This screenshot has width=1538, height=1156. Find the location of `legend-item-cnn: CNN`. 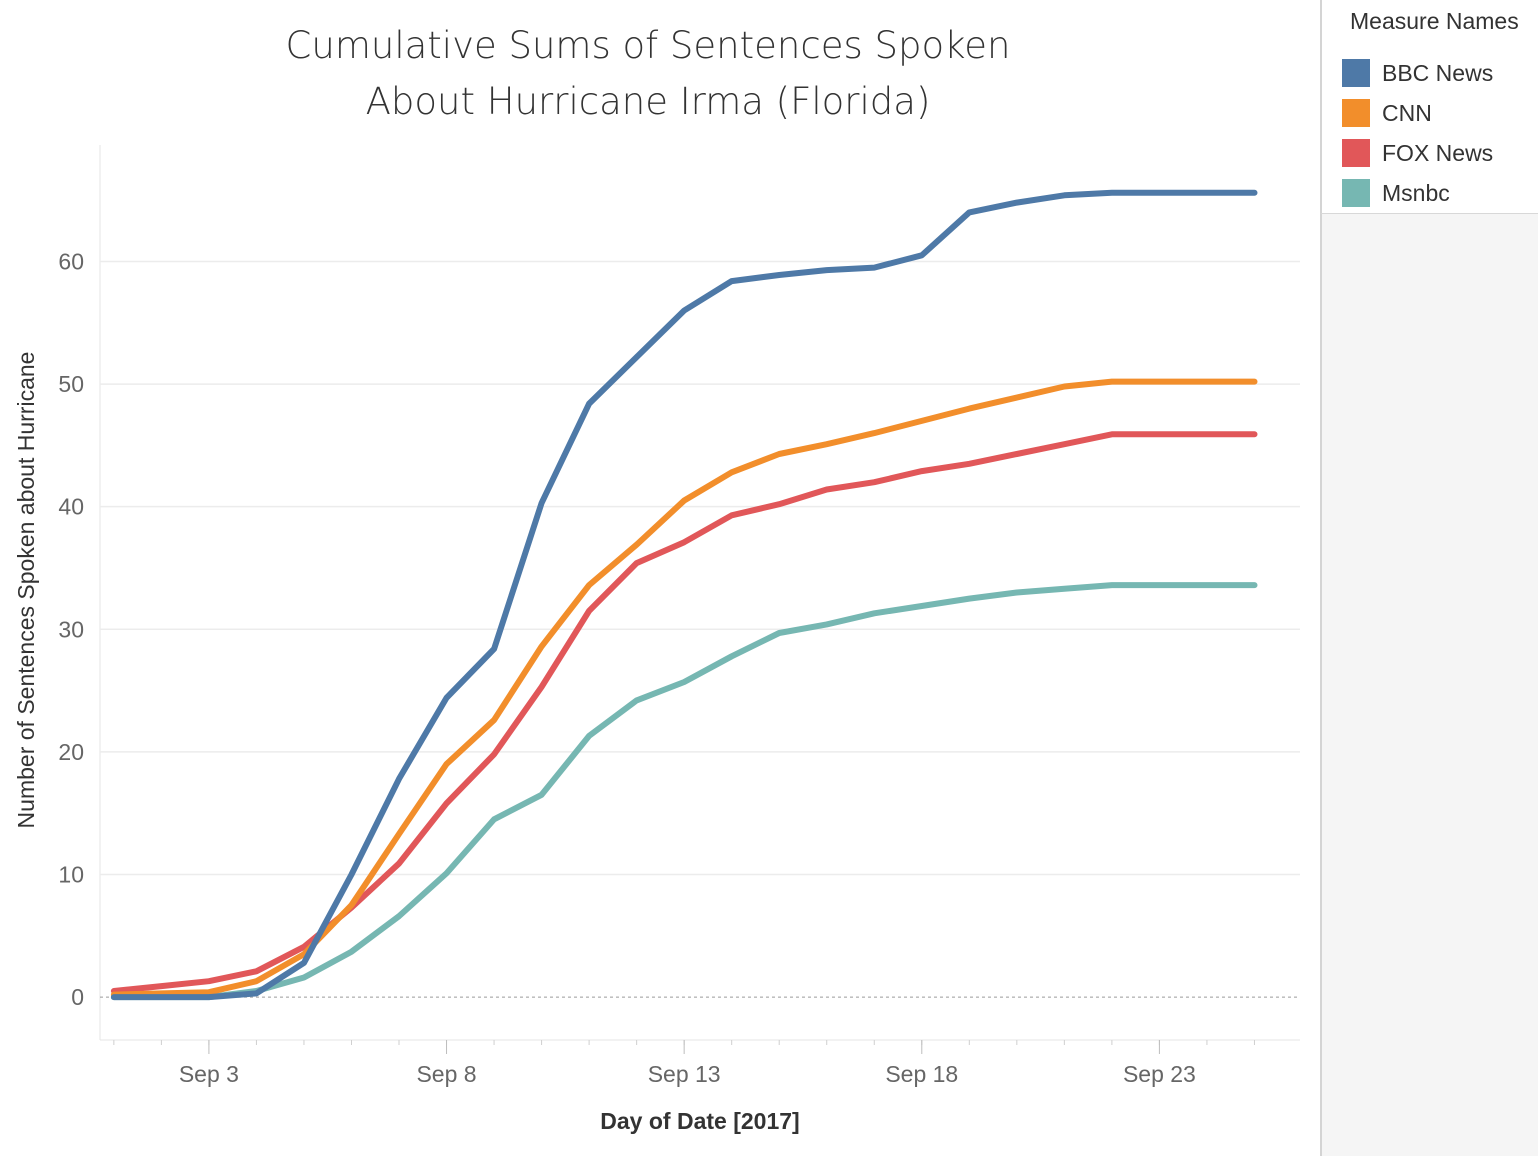

legend-item-cnn: CNN is located at coordinates (1387, 113).